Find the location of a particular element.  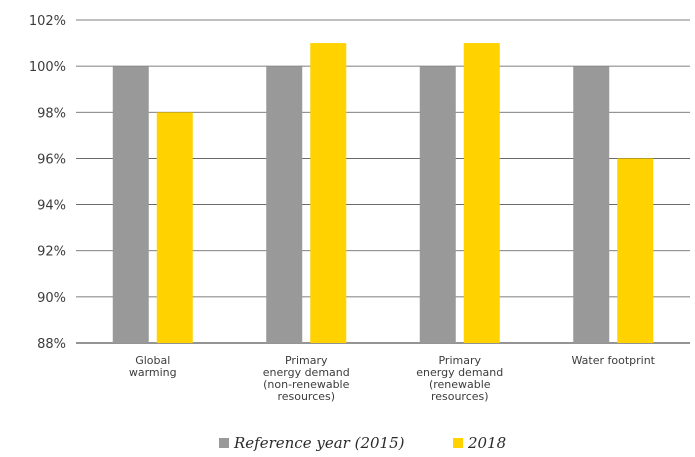

x-category-label: Primary energy demand (renewable resources) is located at coordinates (459, 378).